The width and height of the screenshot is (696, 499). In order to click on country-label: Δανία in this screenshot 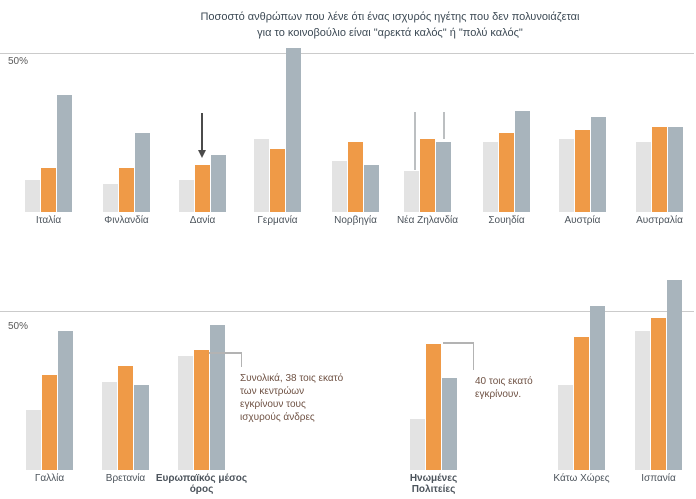, I will do `click(202, 220)`.